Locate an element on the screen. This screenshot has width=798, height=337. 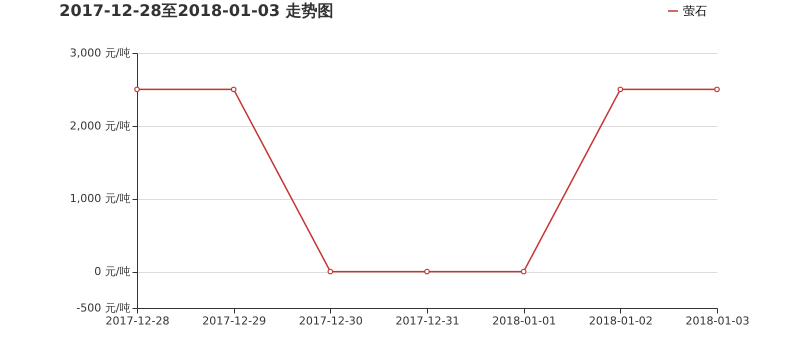
y-tick-label: 2,000 元/吨 is located at coordinates (100, 125).